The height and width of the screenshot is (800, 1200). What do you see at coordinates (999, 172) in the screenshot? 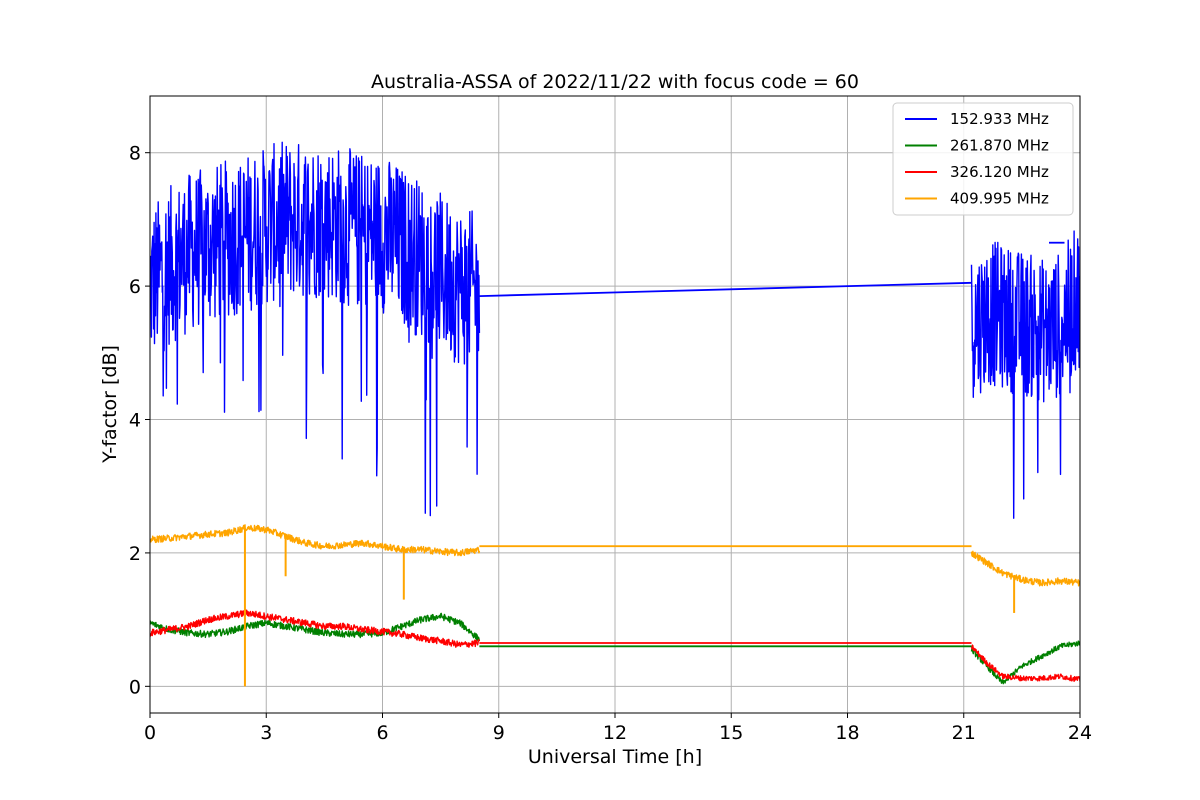
I see `legend-label: 326.120 MHz` at bounding box center [999, 172].